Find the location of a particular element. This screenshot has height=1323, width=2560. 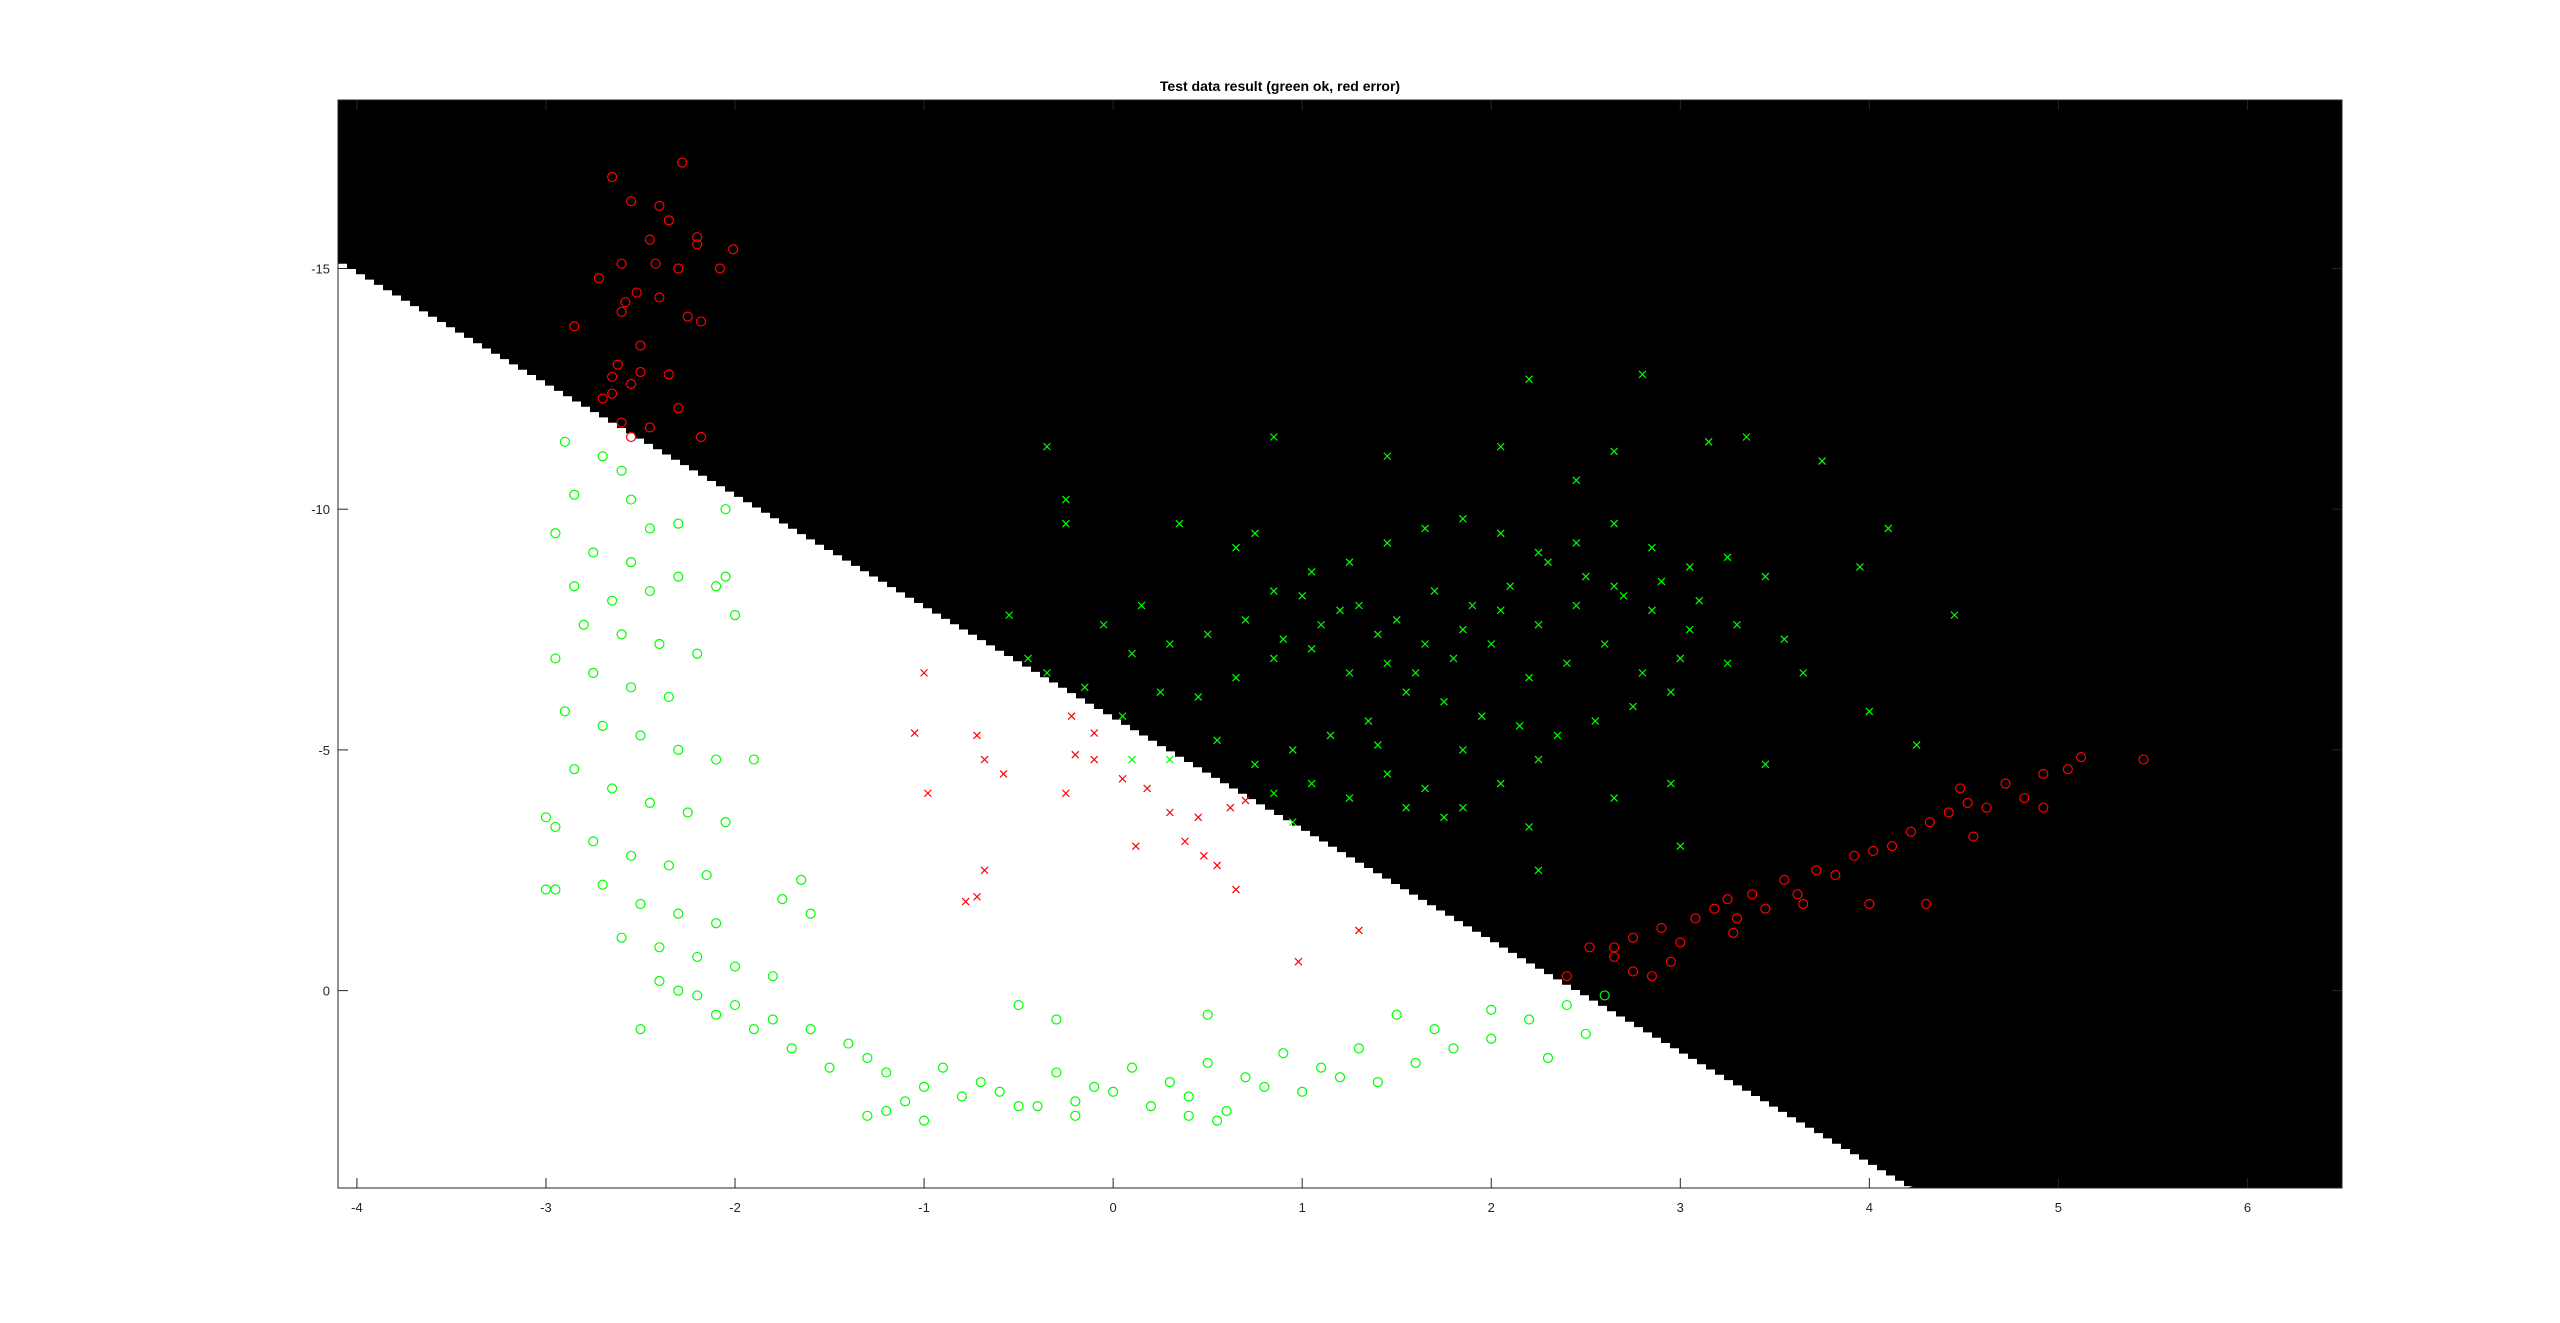

x-tick-label: 5 is located at coordinates (2058, 1207).